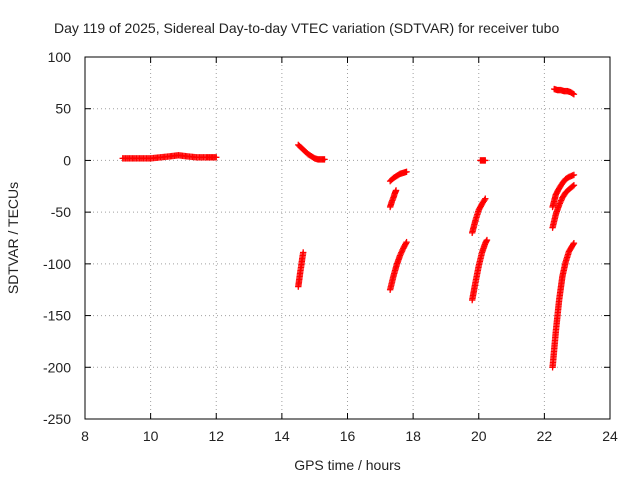 The height and width of the screenshot is (480, 640). What do you see at coordinates (169, 157) in the screenshot?
I see `series-arc-9h-12h` at bounding box center [169, 157].